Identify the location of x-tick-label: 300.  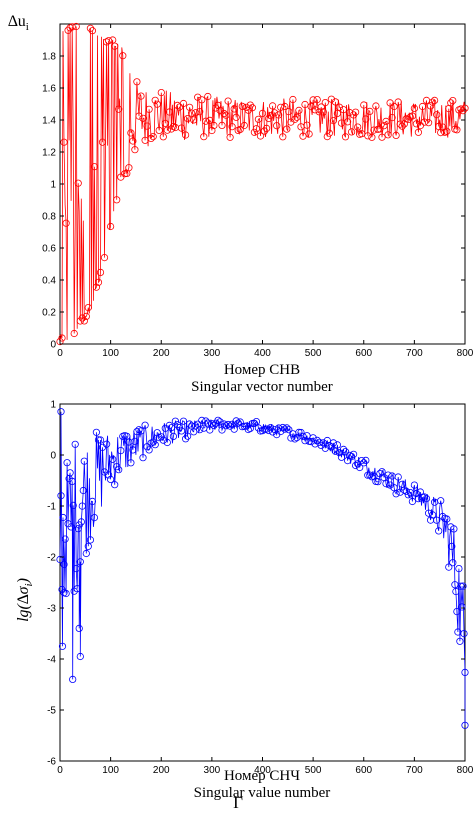
(212, 770).